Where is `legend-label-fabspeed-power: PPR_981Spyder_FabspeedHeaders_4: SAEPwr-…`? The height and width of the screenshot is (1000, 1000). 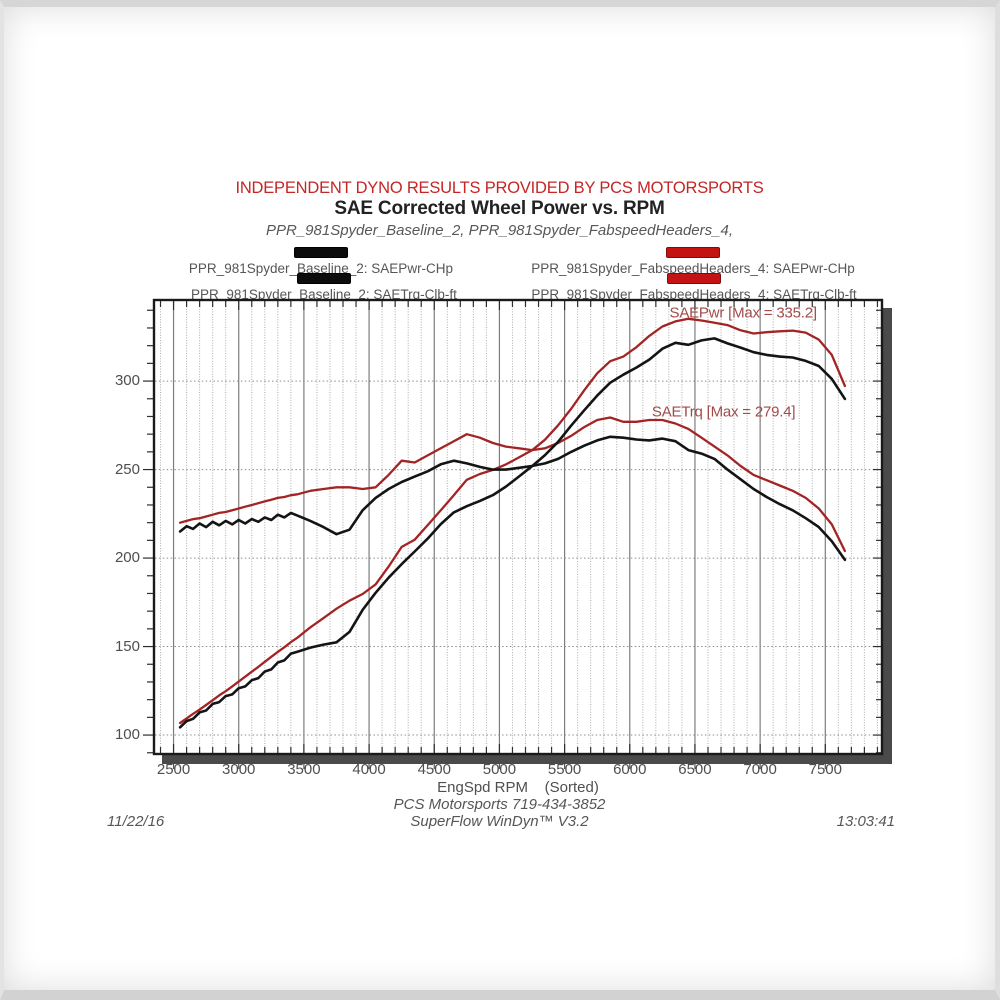 legend-label-fabspeed-power: PPR_981Spyder_FabspeedHeaders_4: SAEPwr-… is located at coordinates (693, 268).